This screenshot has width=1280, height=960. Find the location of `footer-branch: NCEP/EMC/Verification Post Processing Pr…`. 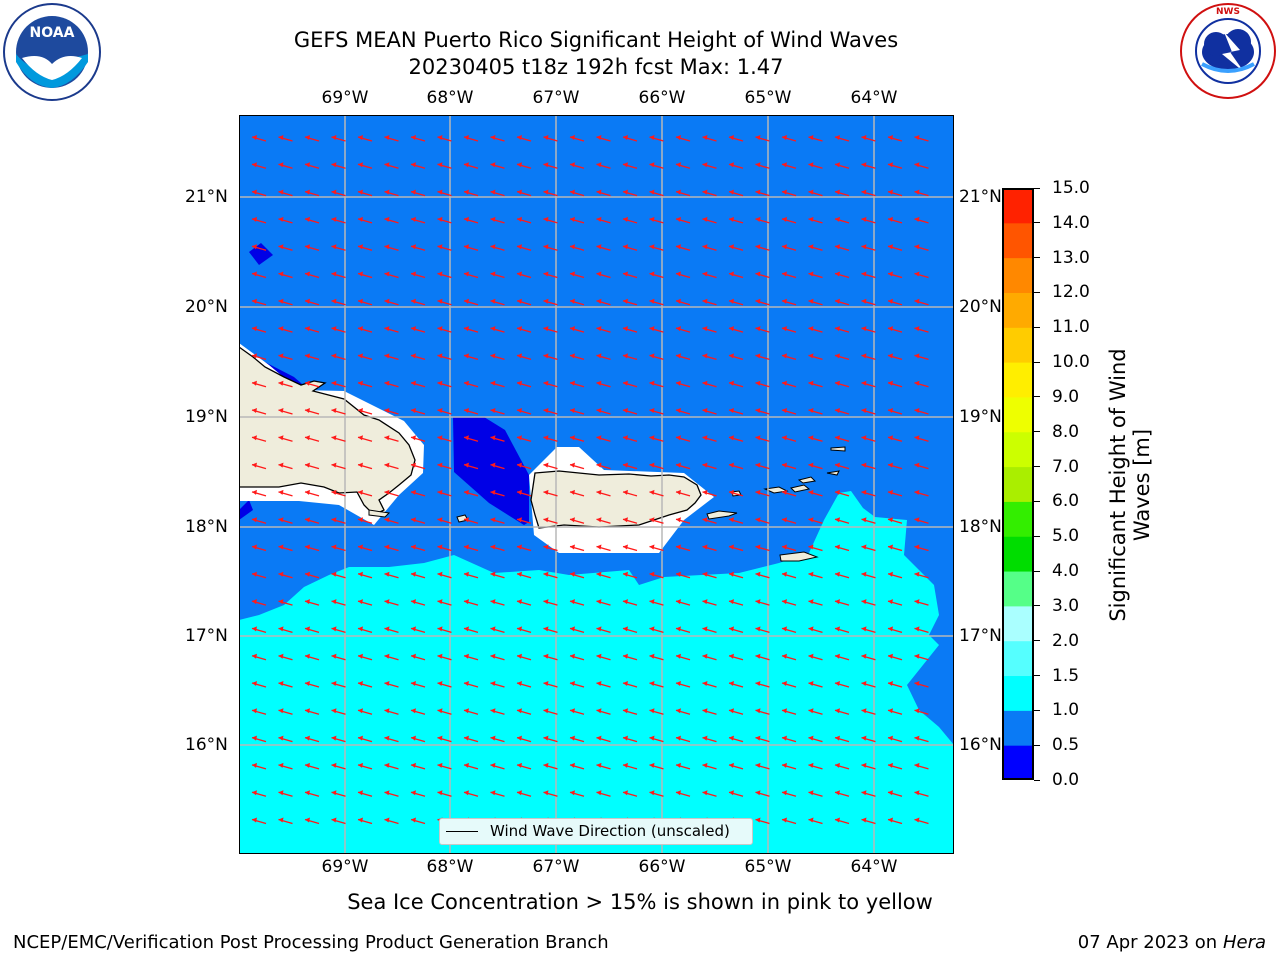

footer-branch: NCEP/EMC/Verification Post Processing Pr… is located at coordinates (311, 942).